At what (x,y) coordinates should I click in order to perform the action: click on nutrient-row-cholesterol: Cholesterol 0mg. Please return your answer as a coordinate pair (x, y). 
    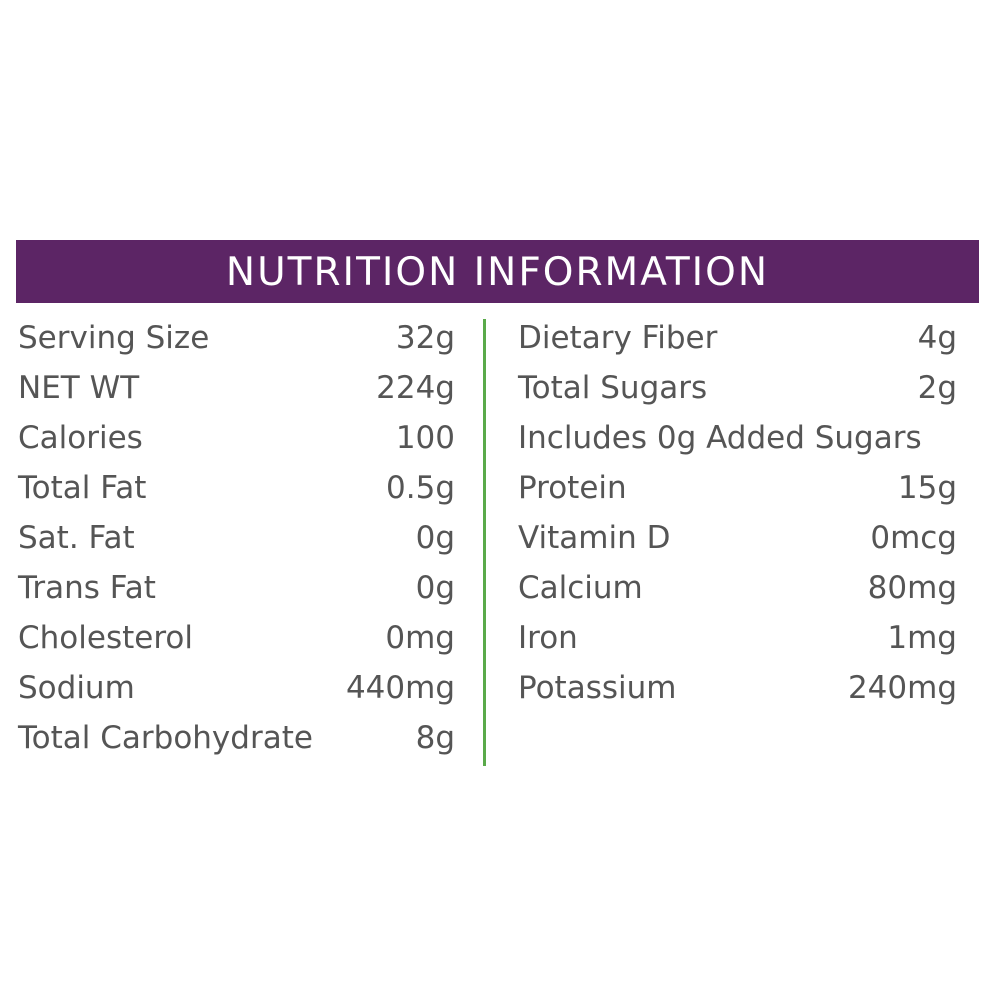
    Looking at the image, I should click on (236, 638).